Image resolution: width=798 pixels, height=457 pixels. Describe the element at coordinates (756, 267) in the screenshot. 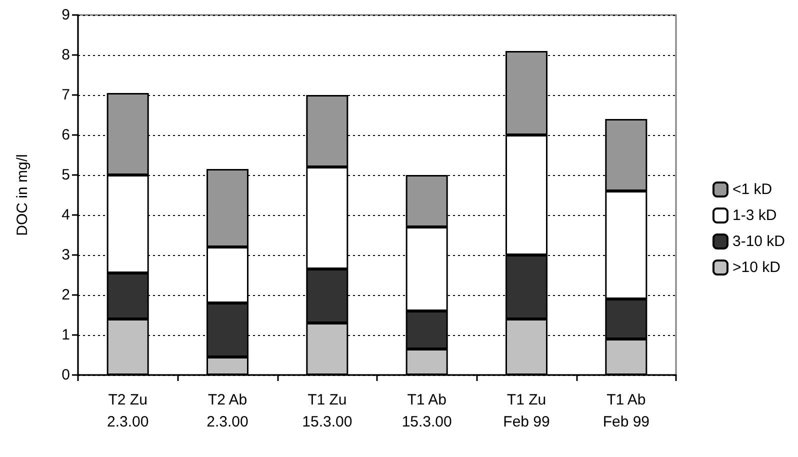

I see `legend-label: >10 kD` at that location.